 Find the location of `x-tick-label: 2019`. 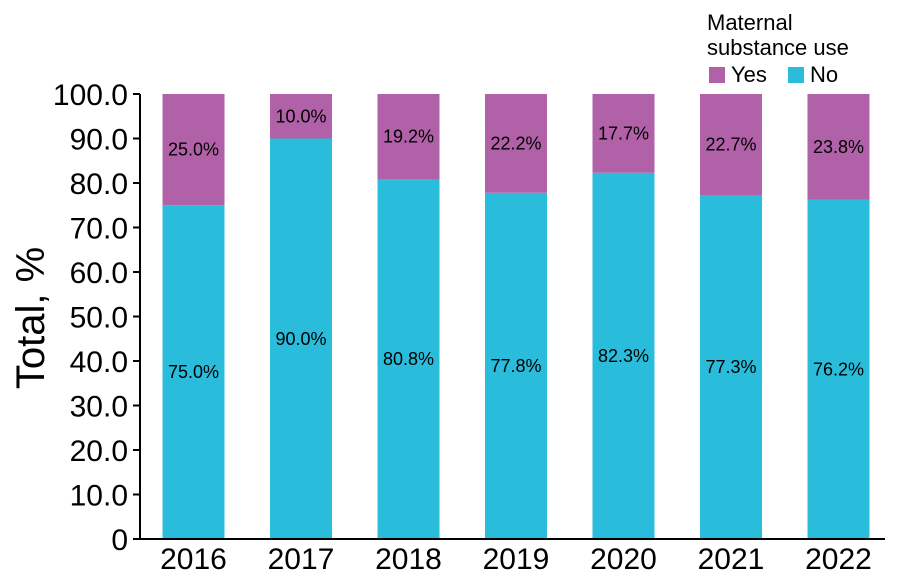

x-tick-label: 2019 is located at coordinates (516, 559).